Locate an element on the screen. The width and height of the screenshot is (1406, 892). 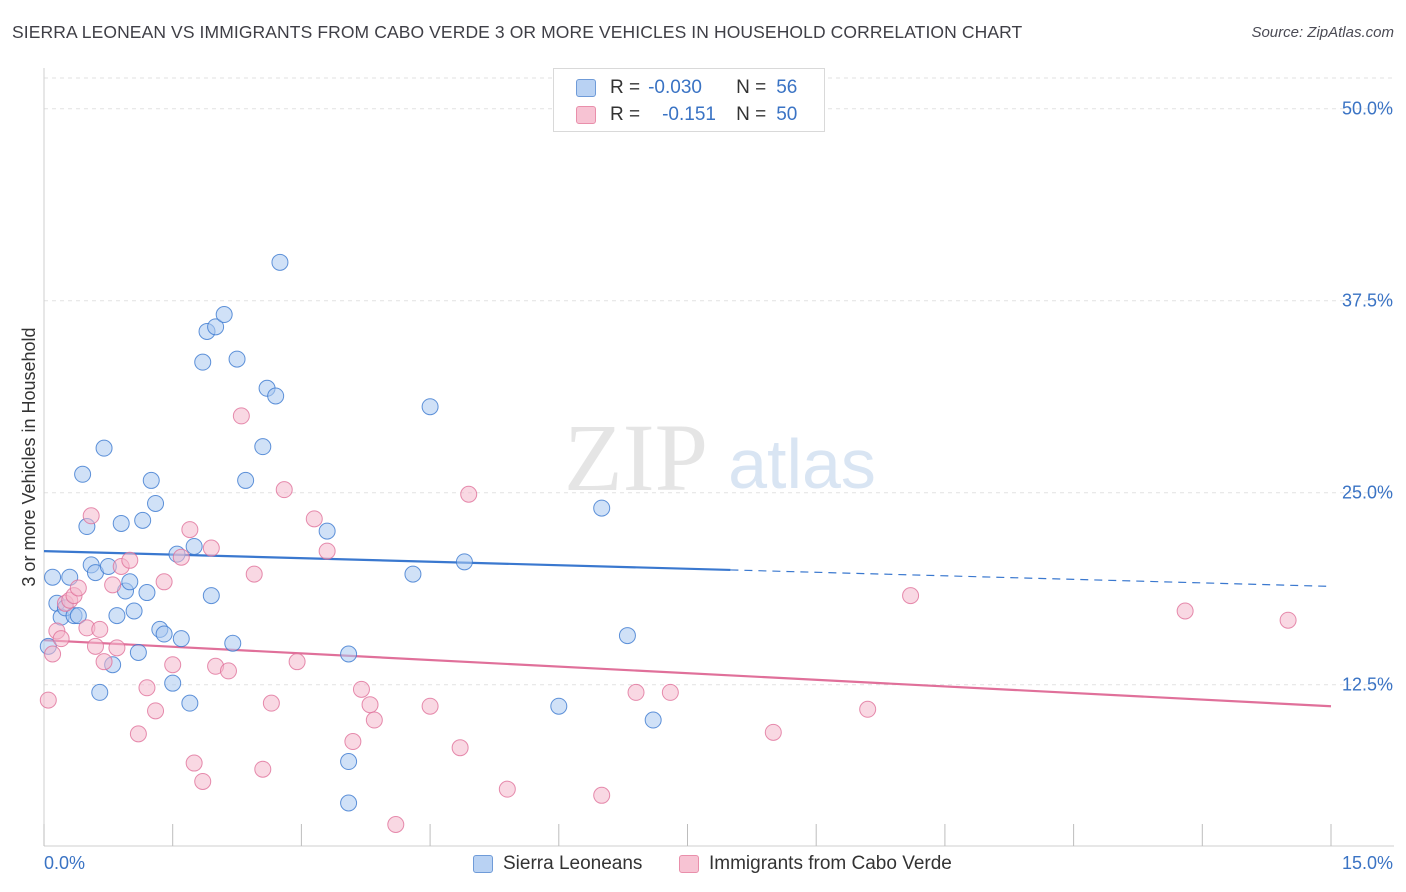
legend-swatch-pink is located at coordinates (586, 115).